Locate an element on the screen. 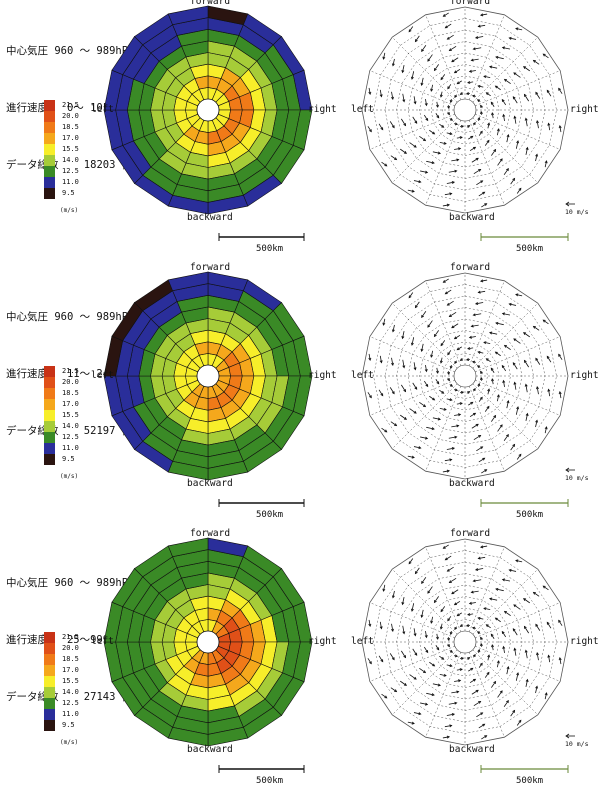 The image size is (600, 797). label-right: right is located at coordinates (584, 375).